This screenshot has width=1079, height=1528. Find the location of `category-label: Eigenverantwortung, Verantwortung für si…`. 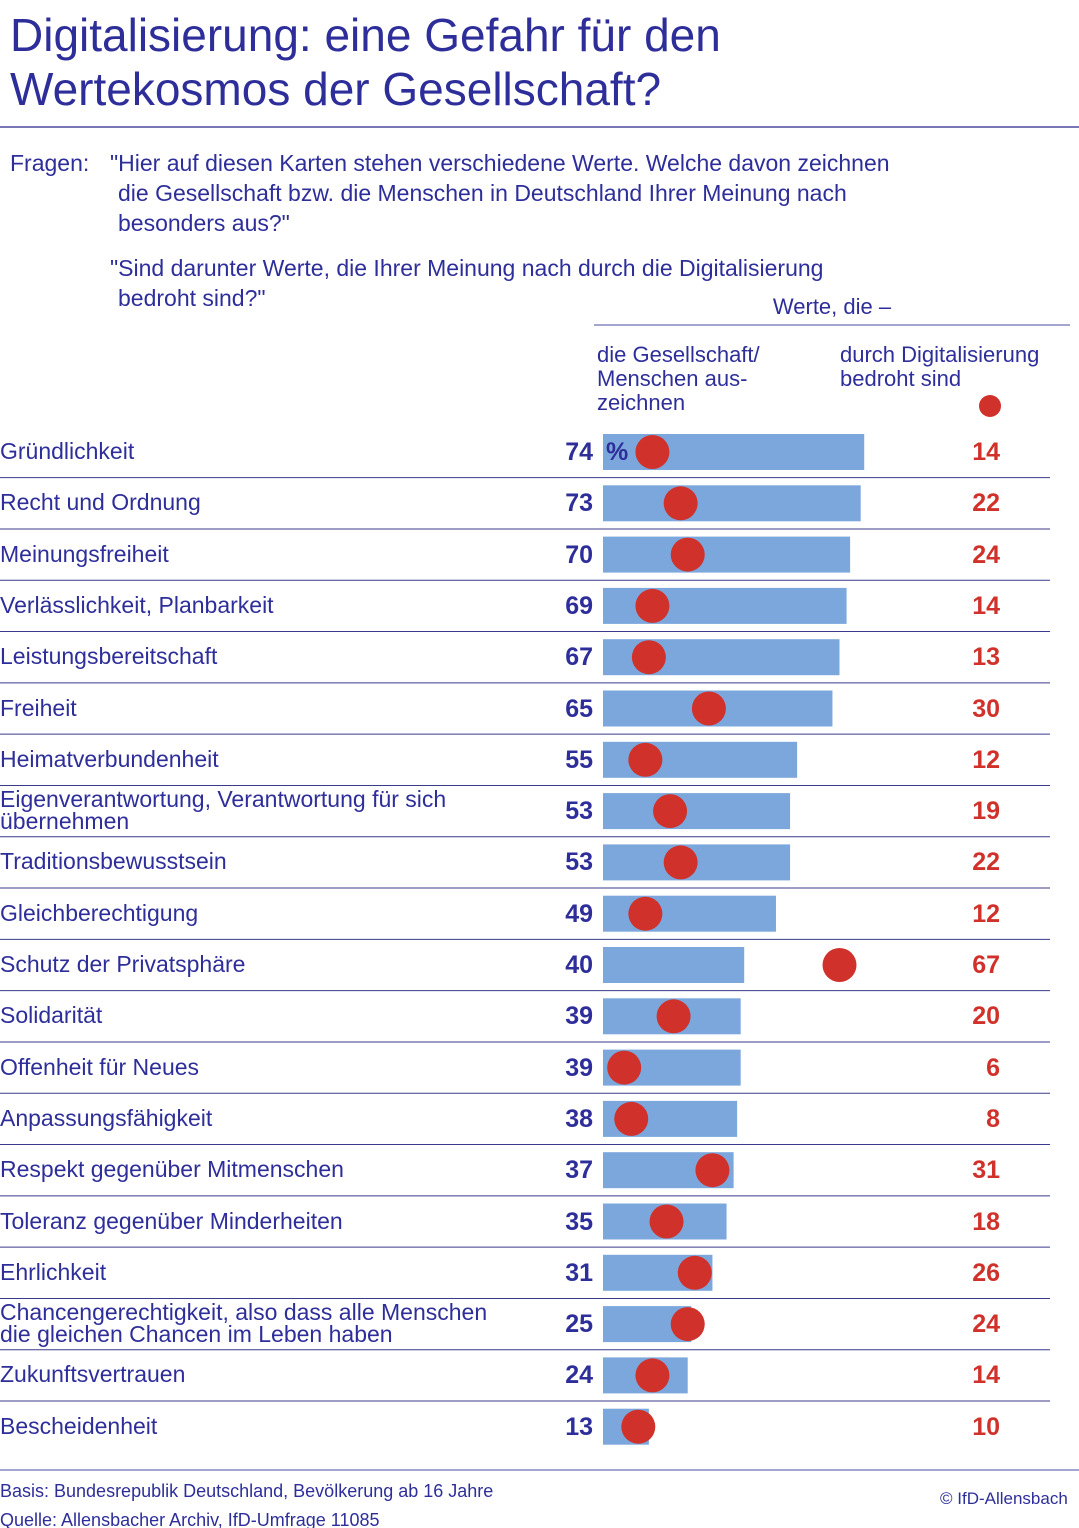

category-label: Eigenverantwortung, Verantwortung für si… is located at coordinates (223, 810).